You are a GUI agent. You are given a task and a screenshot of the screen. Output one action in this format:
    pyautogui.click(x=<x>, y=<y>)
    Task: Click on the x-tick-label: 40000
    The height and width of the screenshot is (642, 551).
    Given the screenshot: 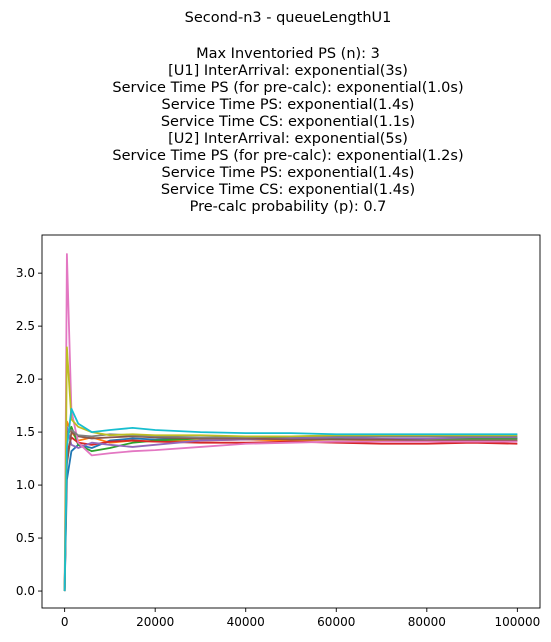 What is the action you would take?
    pyautogui.click(x=246, y=622)
    